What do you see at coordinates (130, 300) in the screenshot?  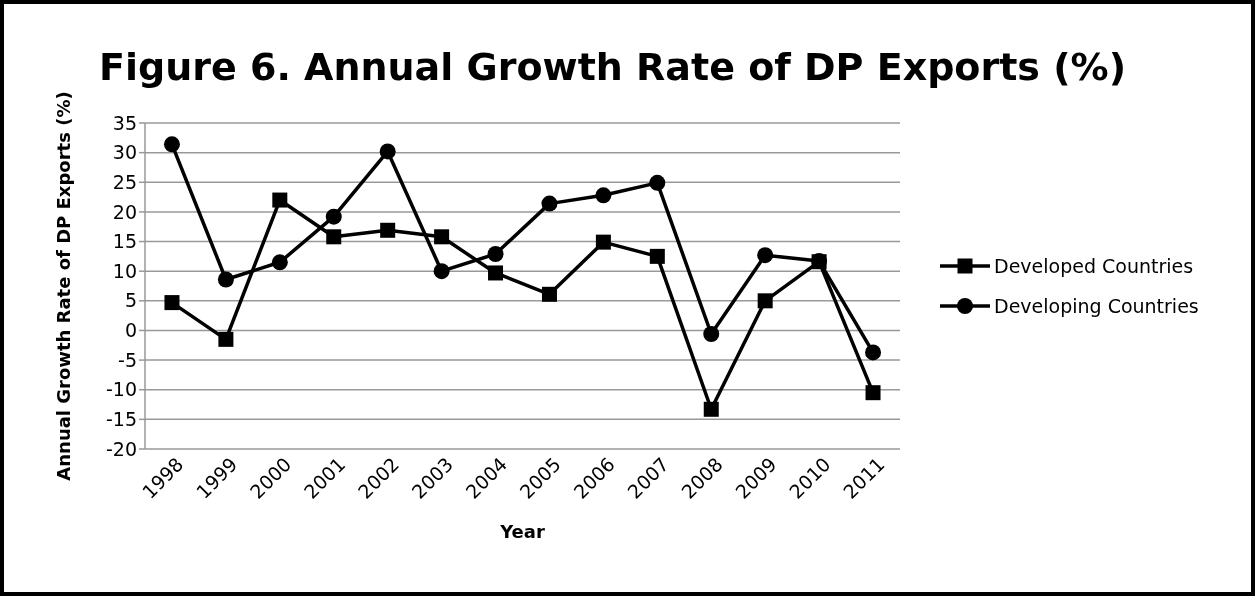 I see `y-tick-label: 5` at bounding box center [130, 300].